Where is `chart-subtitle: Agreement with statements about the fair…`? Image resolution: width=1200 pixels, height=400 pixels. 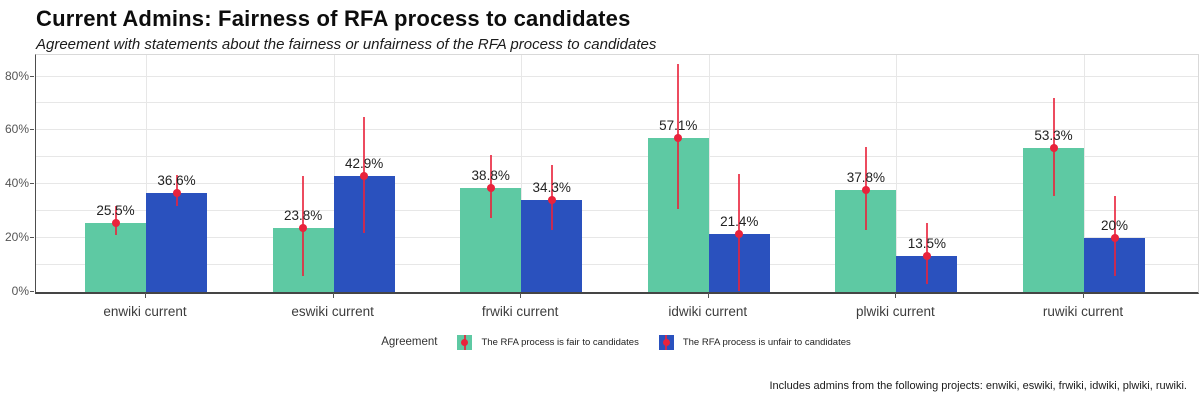
chart-subtitle: Agreement with statements about the fair… is located at coordinates (346, 44).